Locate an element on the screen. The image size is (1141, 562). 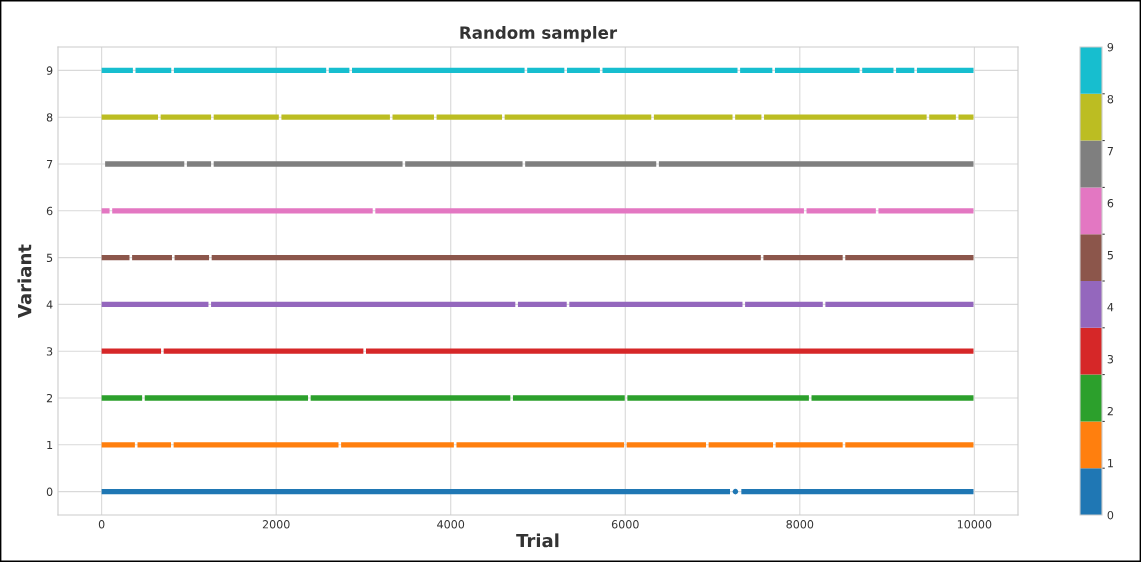
chart-title: Random sampler is located at coordinates (539, 34).